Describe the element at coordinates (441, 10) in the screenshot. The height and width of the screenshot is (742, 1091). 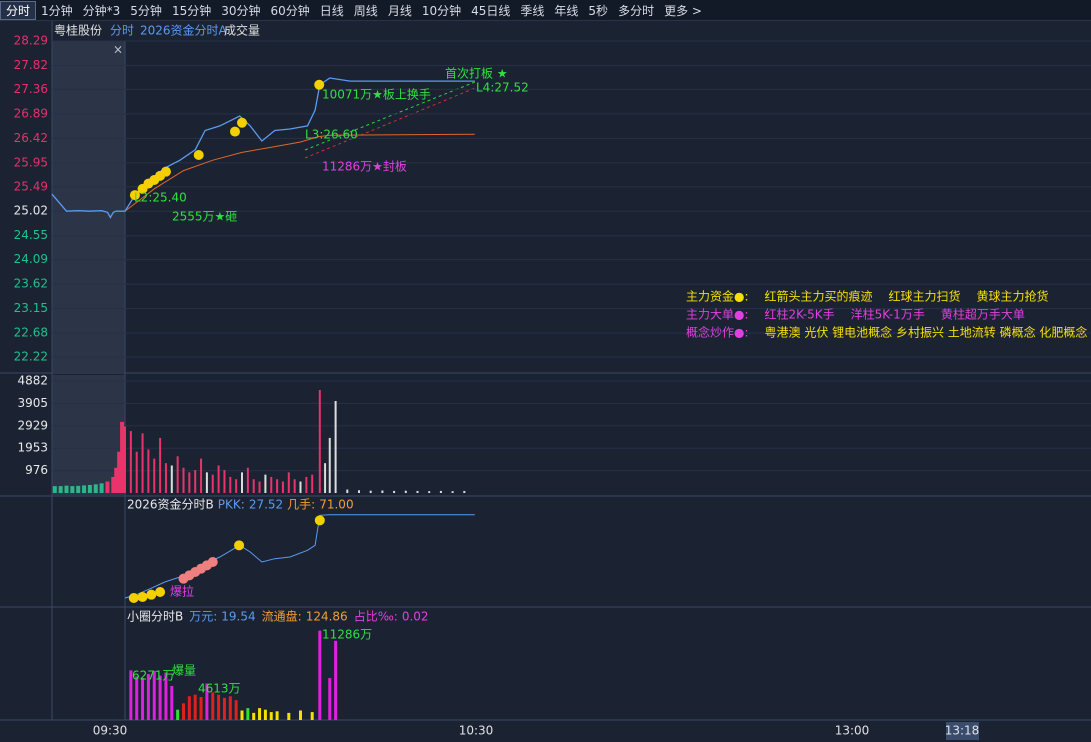
I see `tab: 10分钟` at that location.